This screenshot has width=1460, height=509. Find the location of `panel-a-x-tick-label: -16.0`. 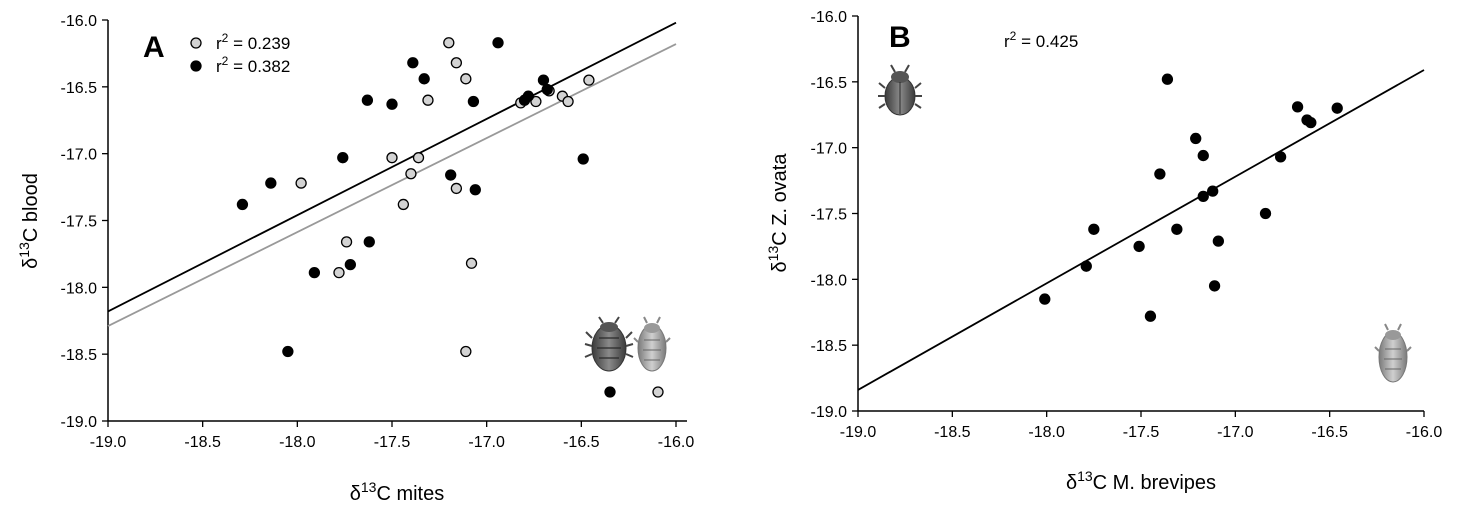

panel-a-x-tick-label: -16.0 is located at coordinates (676, 442).